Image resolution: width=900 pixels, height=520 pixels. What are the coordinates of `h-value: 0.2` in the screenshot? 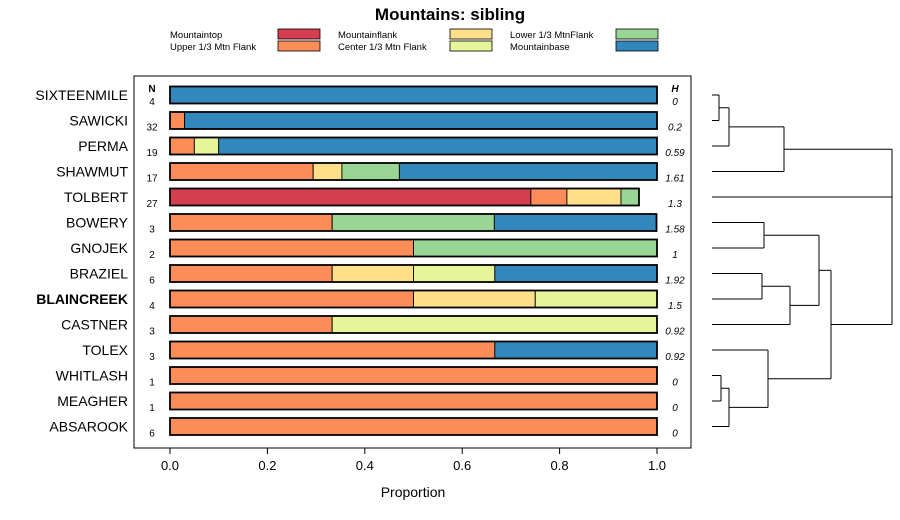 It's located at (675, 128).